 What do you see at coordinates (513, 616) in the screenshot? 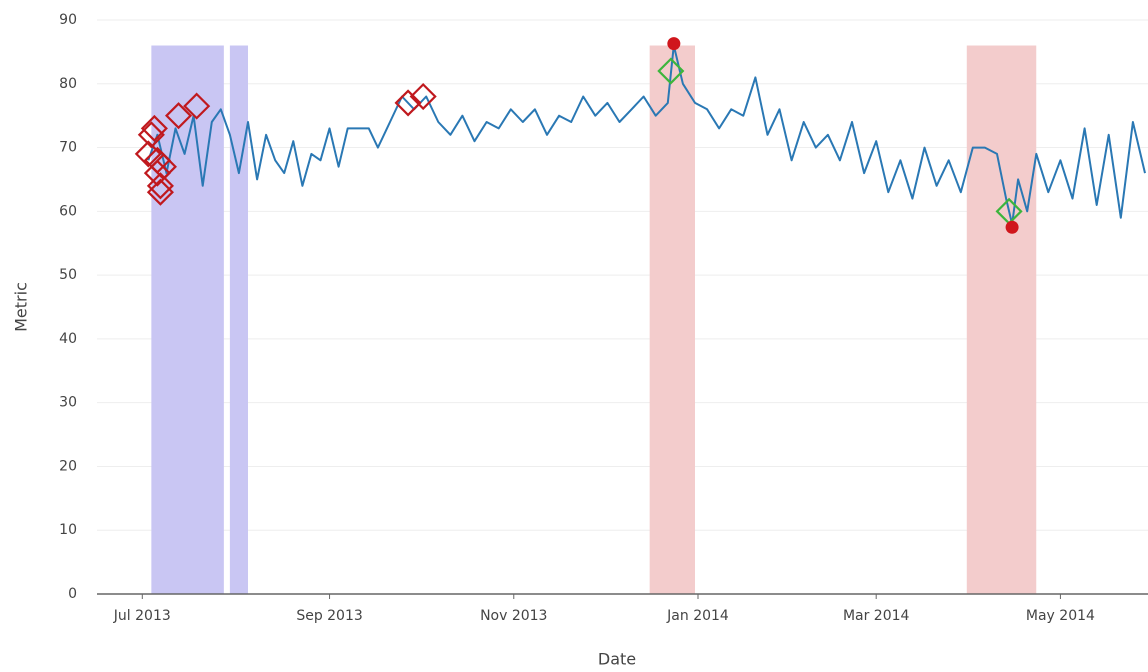
I see `x-tick-label: Nov 2013` at bounding box center [513, 616].